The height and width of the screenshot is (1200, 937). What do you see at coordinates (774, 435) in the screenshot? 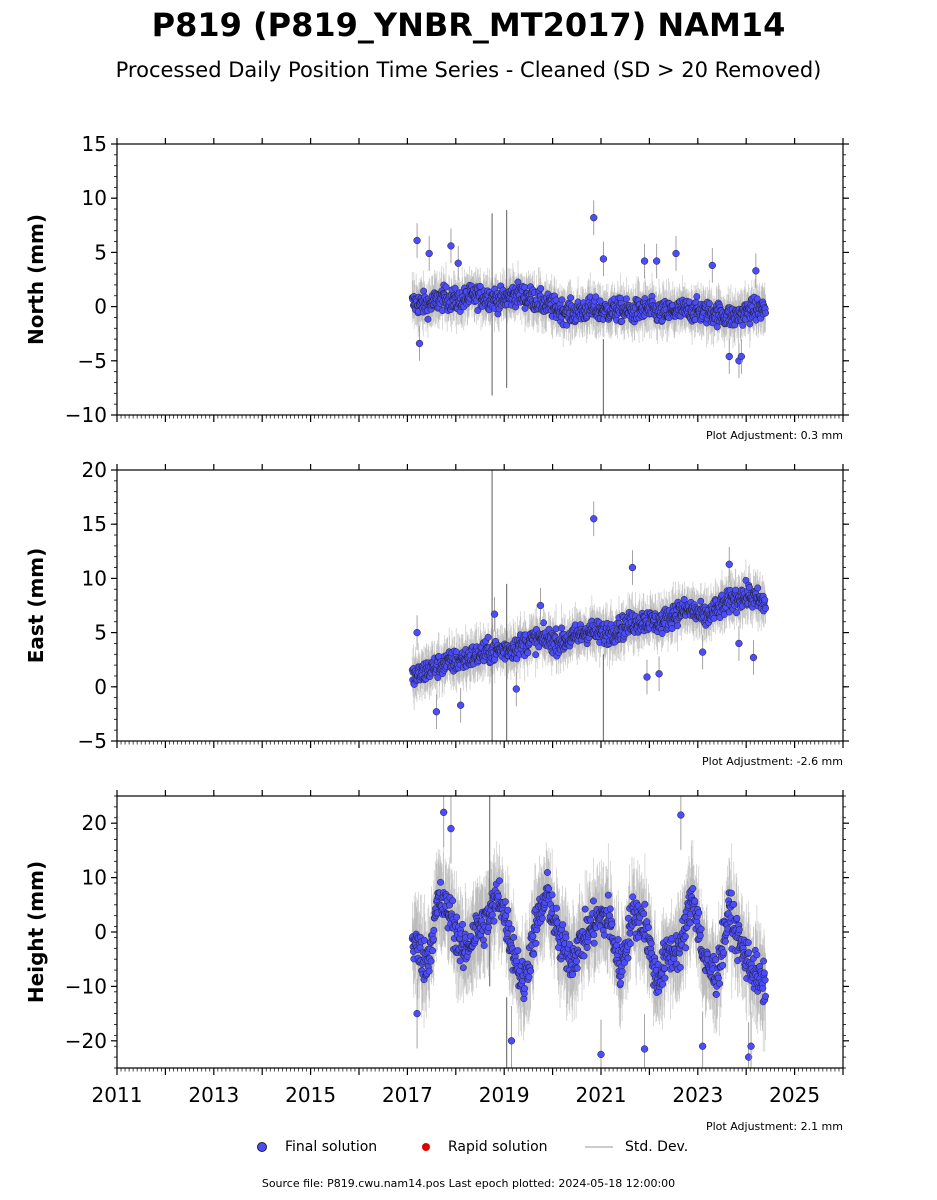
I see `plot-adjustment-label: Plot Adjustment: 0.3 mm` at bounding box center [774, 435].